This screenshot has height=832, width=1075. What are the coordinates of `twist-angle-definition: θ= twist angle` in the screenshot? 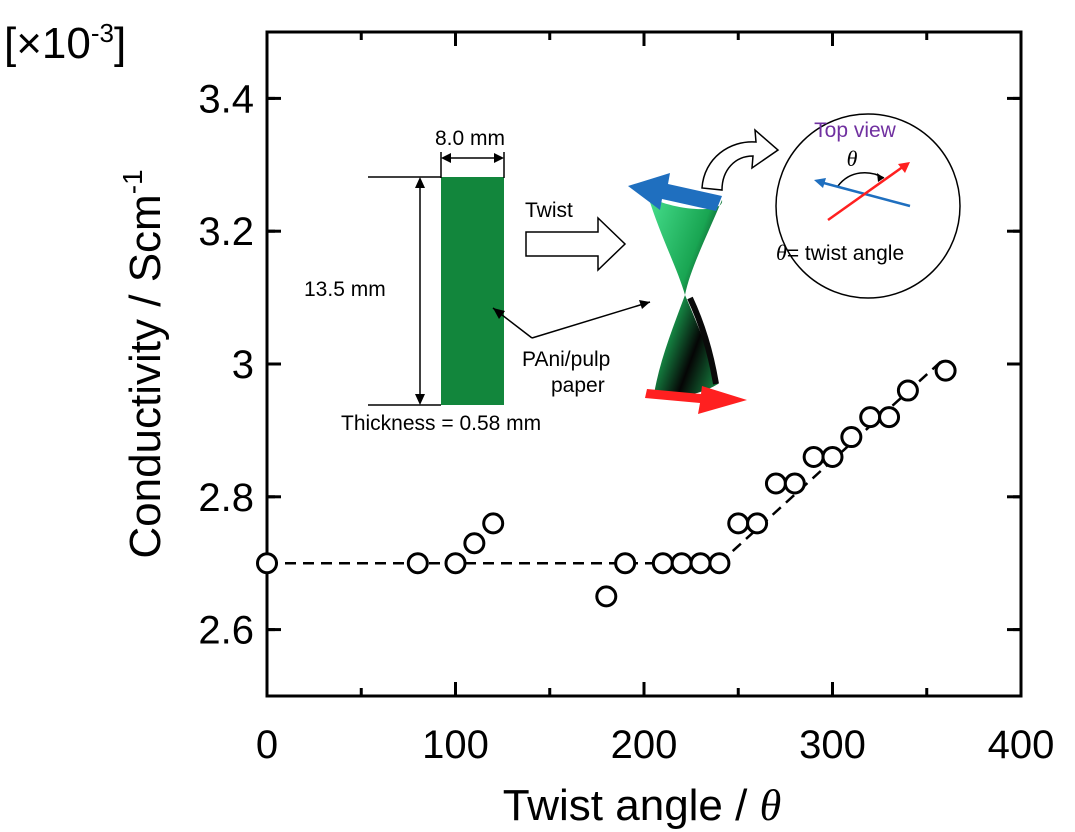 It's located at (840, 252).